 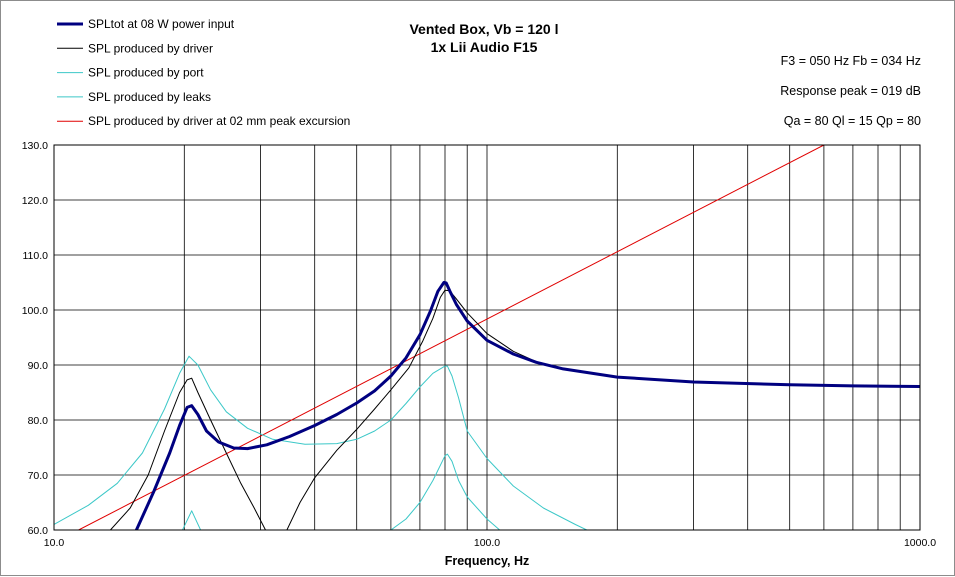 I want to click on y-tick-label: 120.0, so click(x=35, y=201).